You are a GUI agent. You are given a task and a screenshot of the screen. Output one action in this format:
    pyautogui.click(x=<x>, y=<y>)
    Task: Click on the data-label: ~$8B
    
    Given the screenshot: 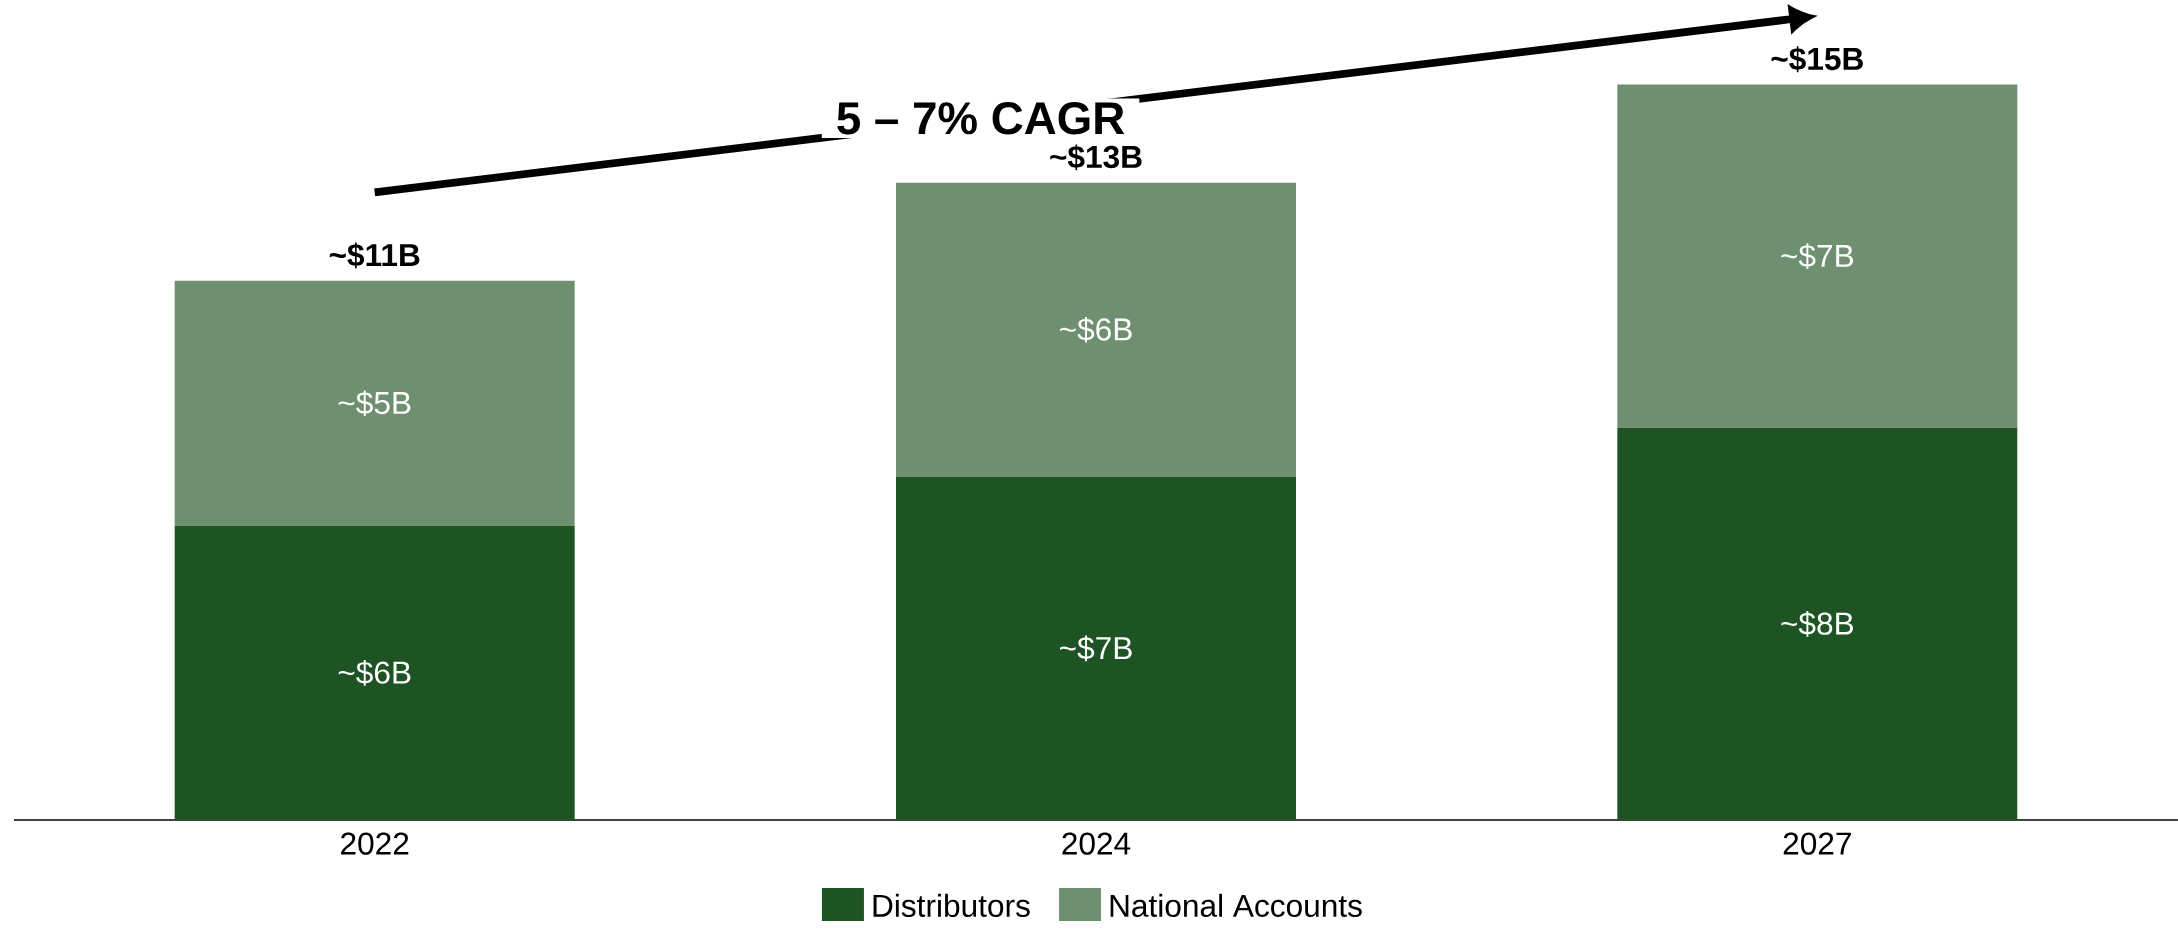 What is the action you would take?
    pyautogui.click(x=1817, y=624)
    